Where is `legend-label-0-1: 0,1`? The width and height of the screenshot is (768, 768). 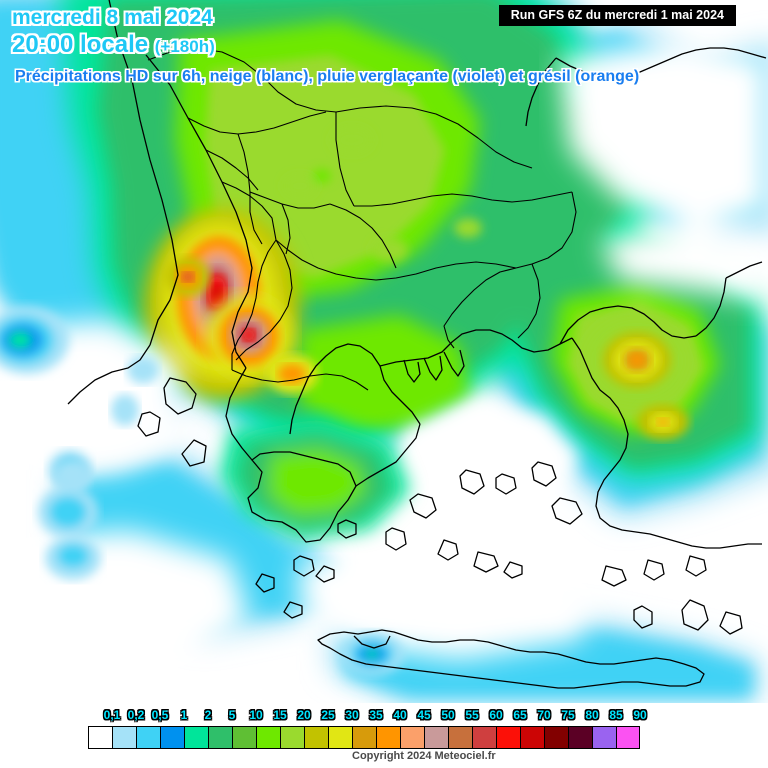
legend-label-0-1: 0,1 is located at coordinates (112, 715).